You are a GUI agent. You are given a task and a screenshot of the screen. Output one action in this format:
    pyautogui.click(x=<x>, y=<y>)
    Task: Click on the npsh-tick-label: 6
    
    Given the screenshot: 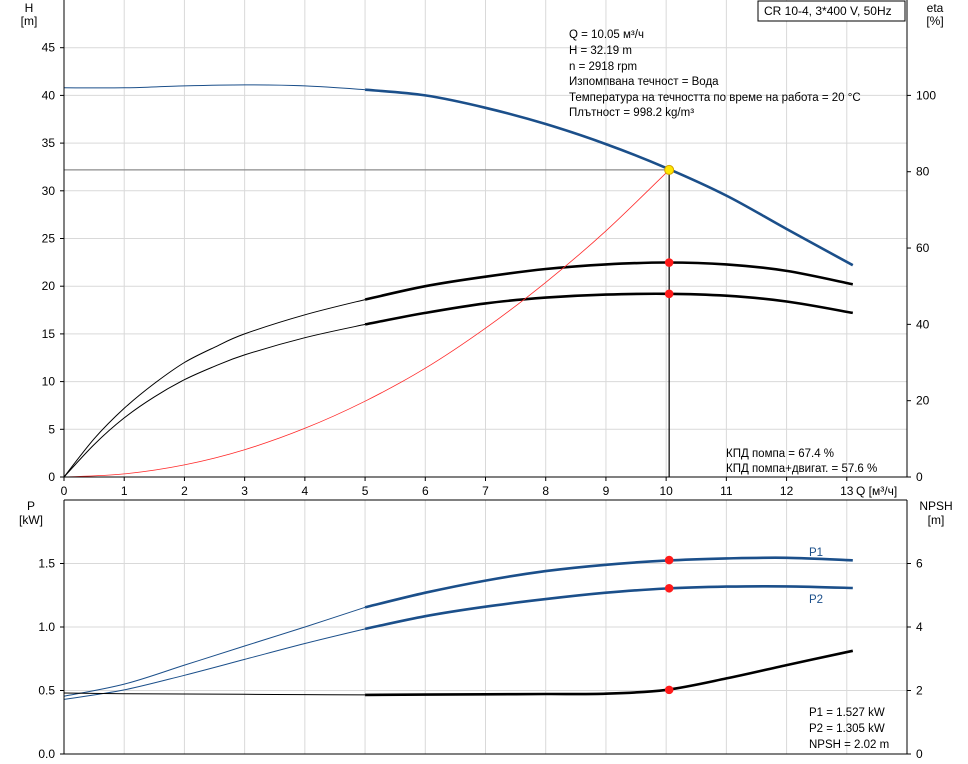 What is the action you would take?
    pyautogui.click(x=919, y=564)
    